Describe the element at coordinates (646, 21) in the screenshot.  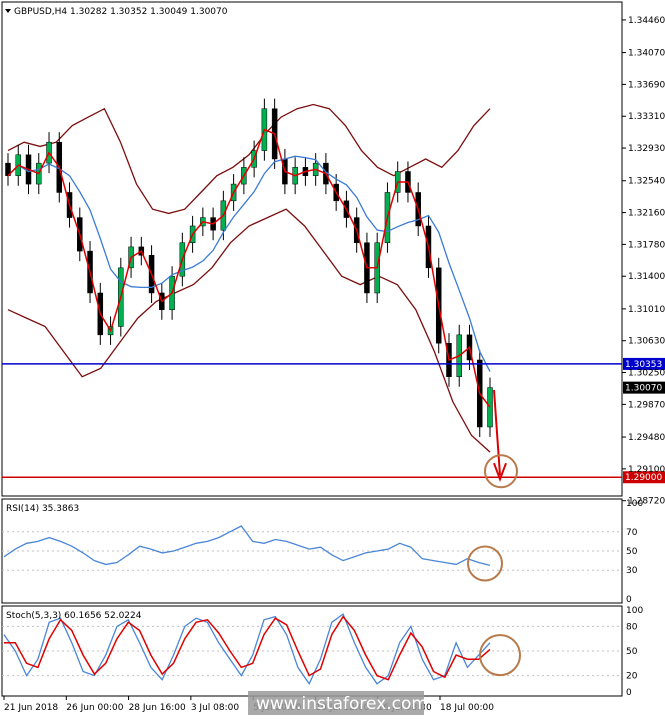
I see `price-tick-label: 1.34460` at that location.